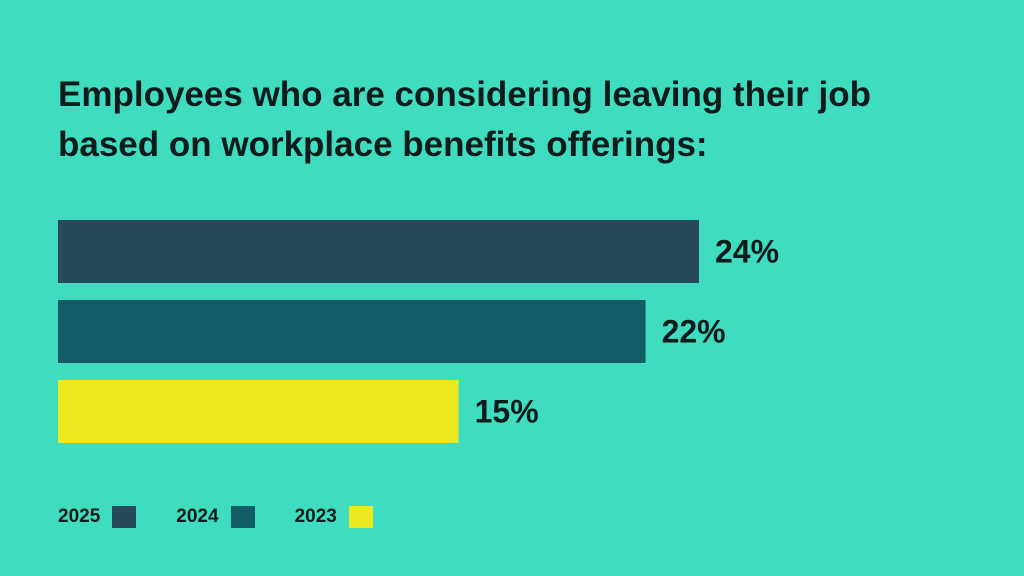 Image resolution: width=1024 pixels, height=576 pixels. Describe the element at coordinates (694, 332) in the screenshot. I see `bar-value-label-2024: 22%` at that location.